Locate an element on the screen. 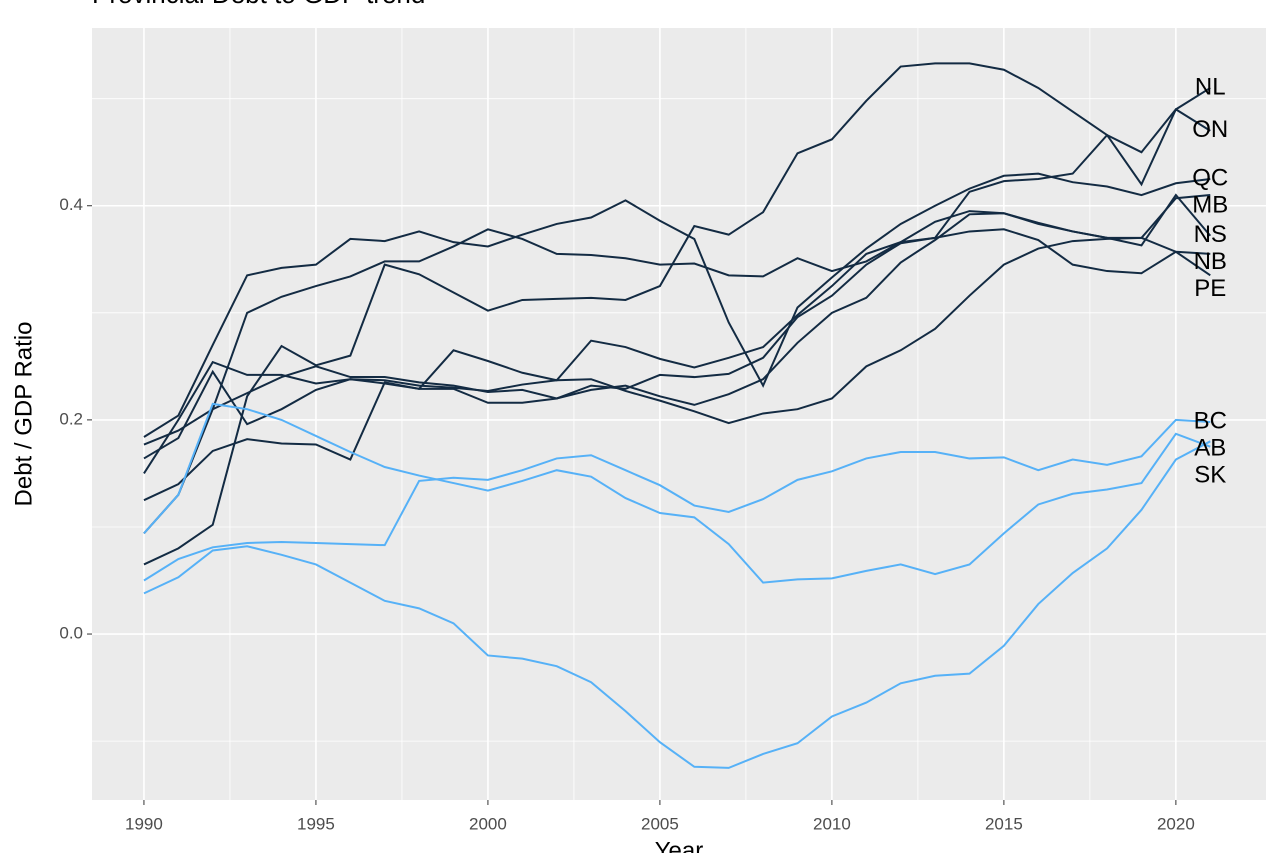  y-tick-label: 0.4 is located at coordinates (71, 204).